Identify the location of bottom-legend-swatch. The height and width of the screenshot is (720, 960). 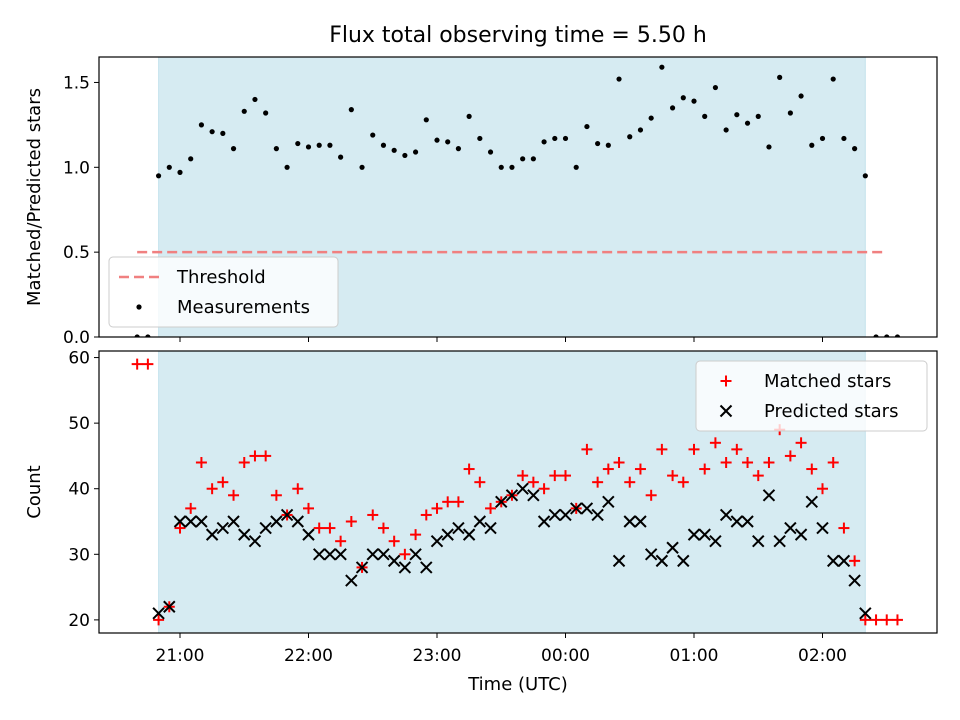
(726, 411).